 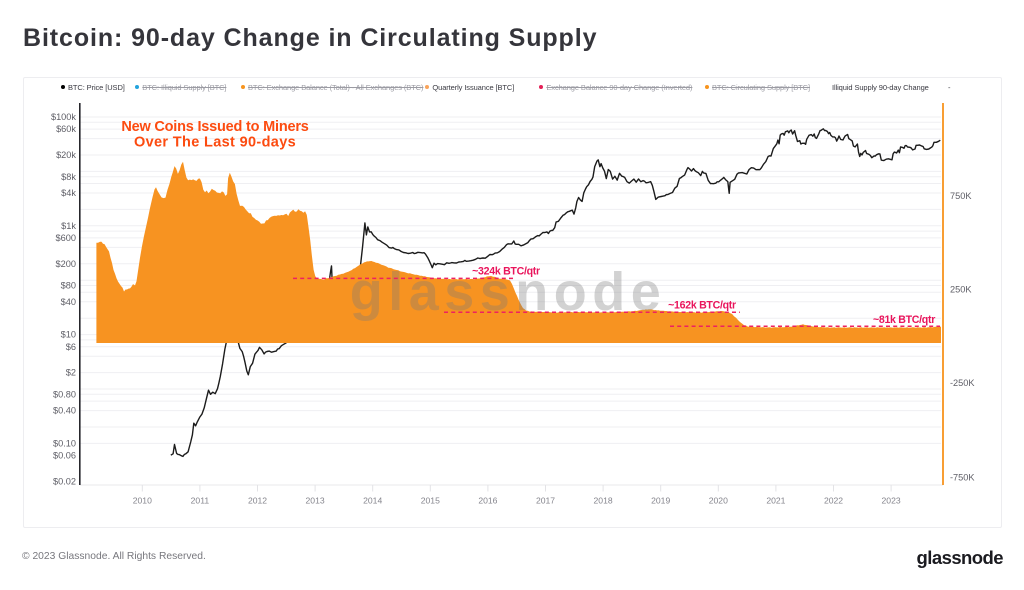 I want to click on svg-text: $1k, so click(x=68, y=226).